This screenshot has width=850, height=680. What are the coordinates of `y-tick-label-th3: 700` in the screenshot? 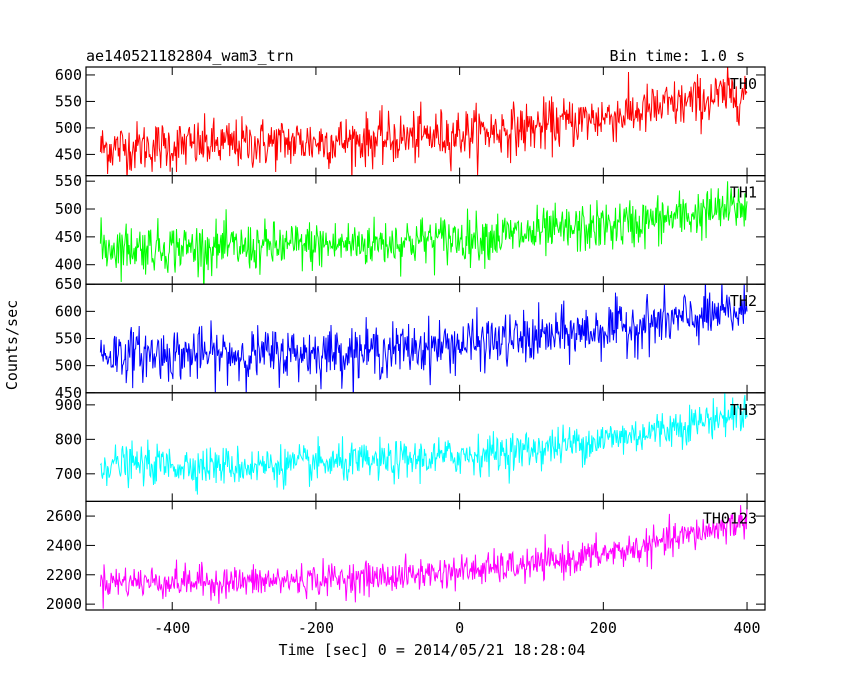 It's located at (68, 474).